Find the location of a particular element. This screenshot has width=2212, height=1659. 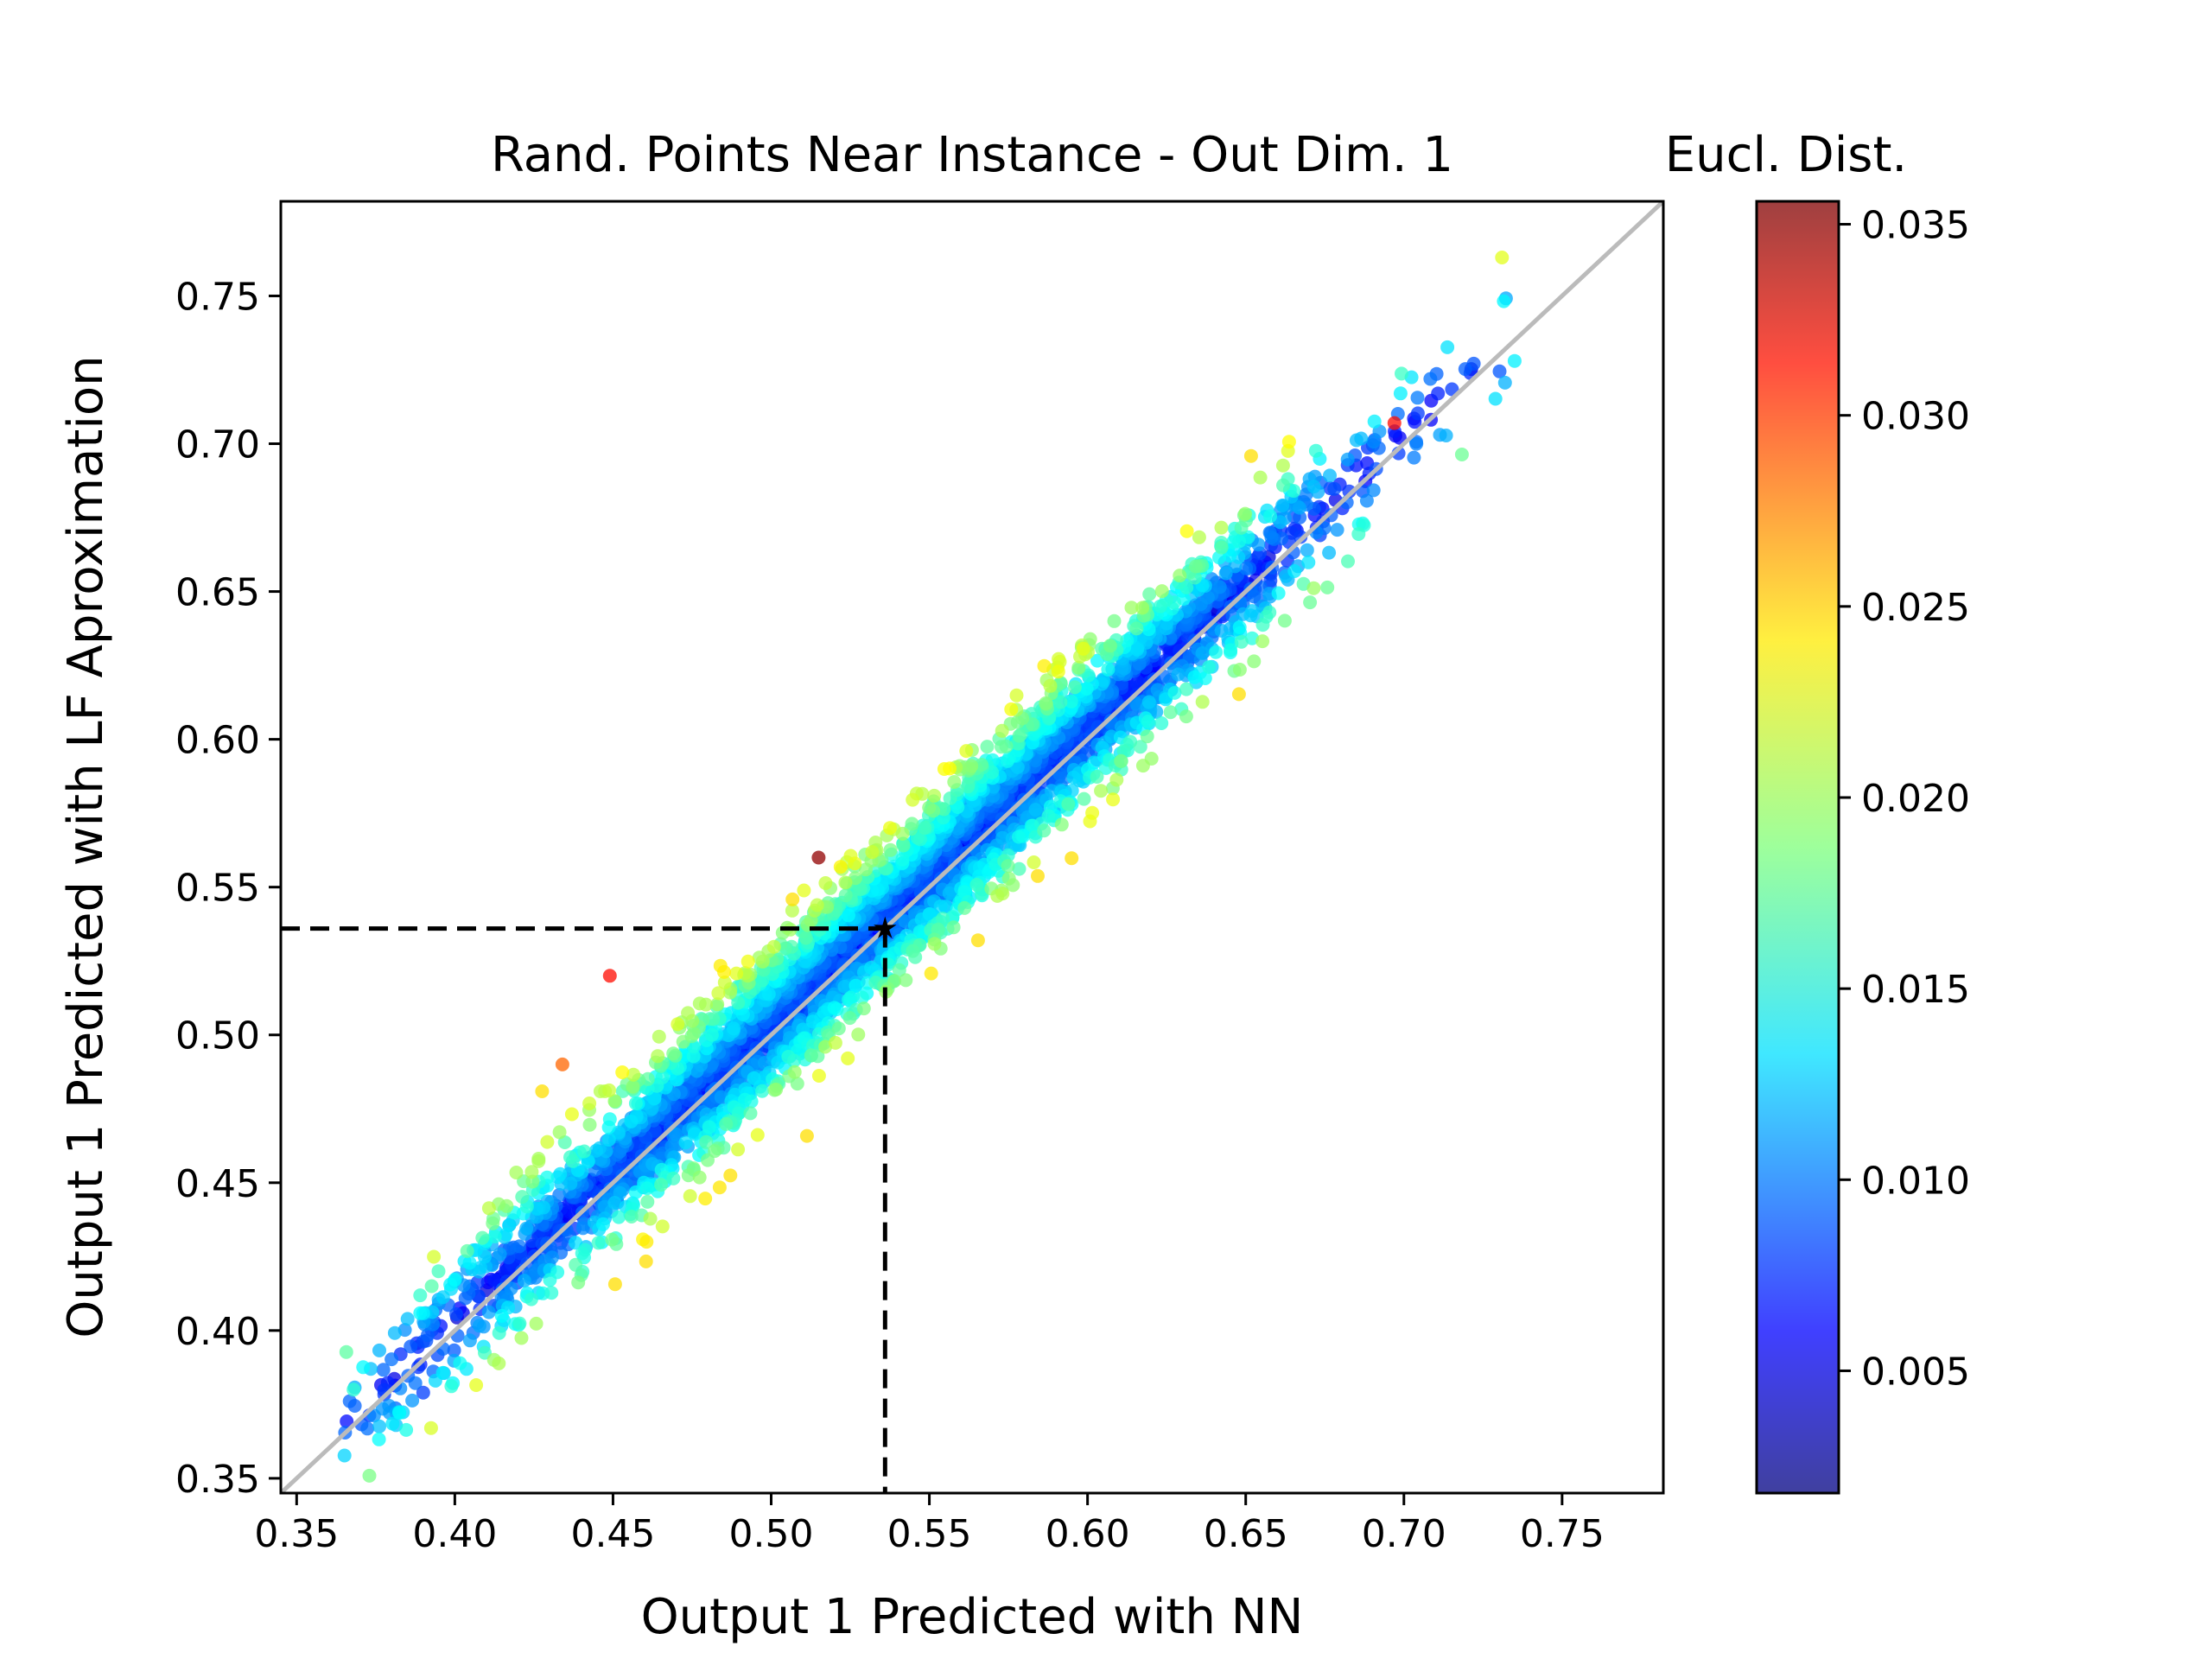

colorbar-tick-label: 0.015 is located at coordinates (1916, 990).